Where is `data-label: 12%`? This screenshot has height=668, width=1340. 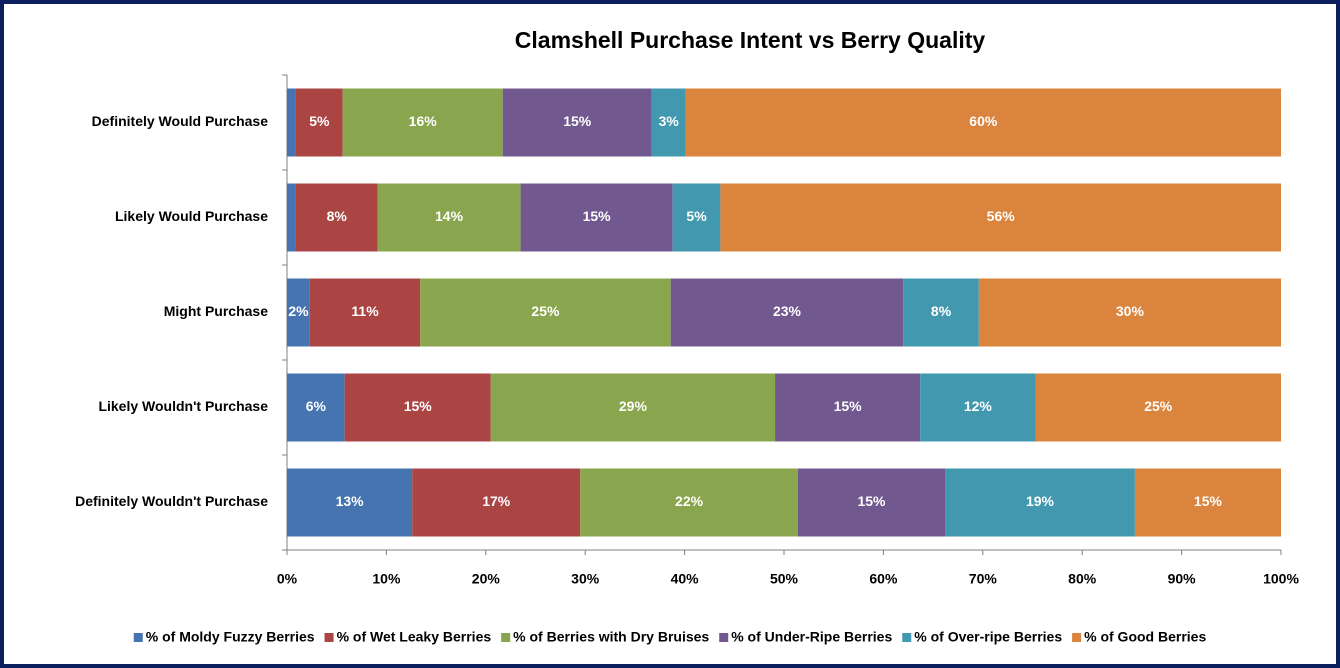 data-label: 12% is located at coordinates (978, 406).